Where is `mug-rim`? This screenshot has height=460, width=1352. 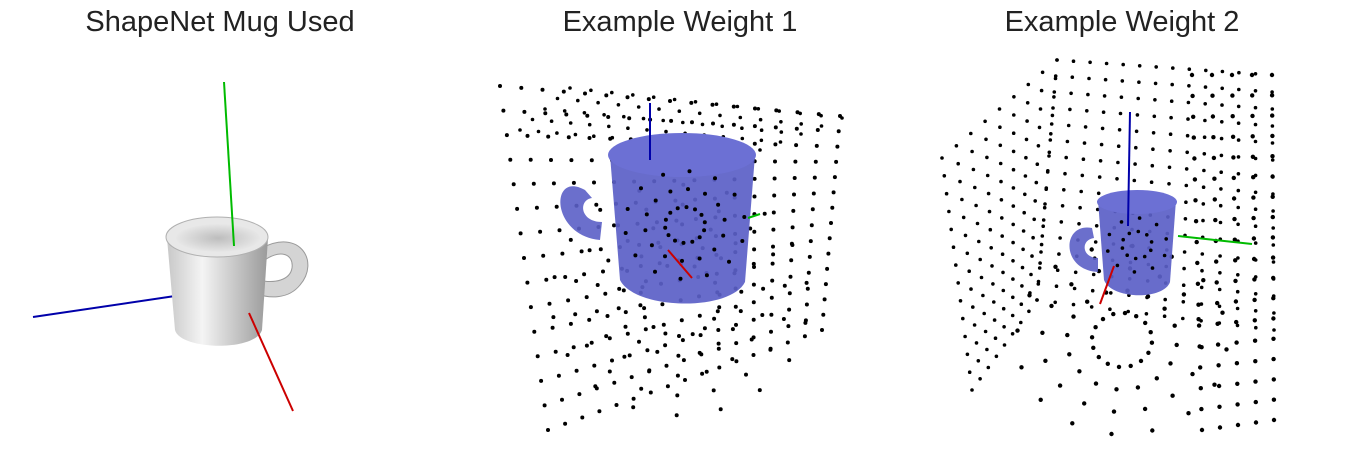
mug-rim is located at coordinates (1137, 202).